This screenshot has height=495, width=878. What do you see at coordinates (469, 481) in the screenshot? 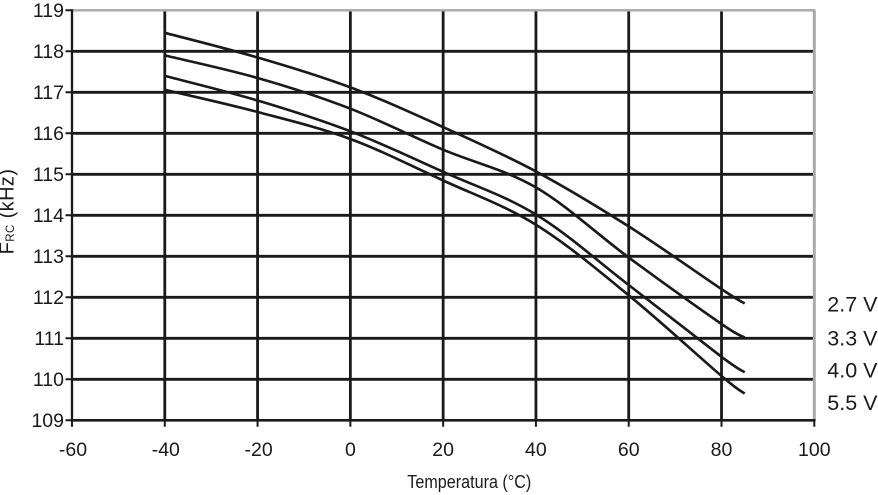
I see `svg-text: Temperatura (°C)` at bounding box center [469, 481].